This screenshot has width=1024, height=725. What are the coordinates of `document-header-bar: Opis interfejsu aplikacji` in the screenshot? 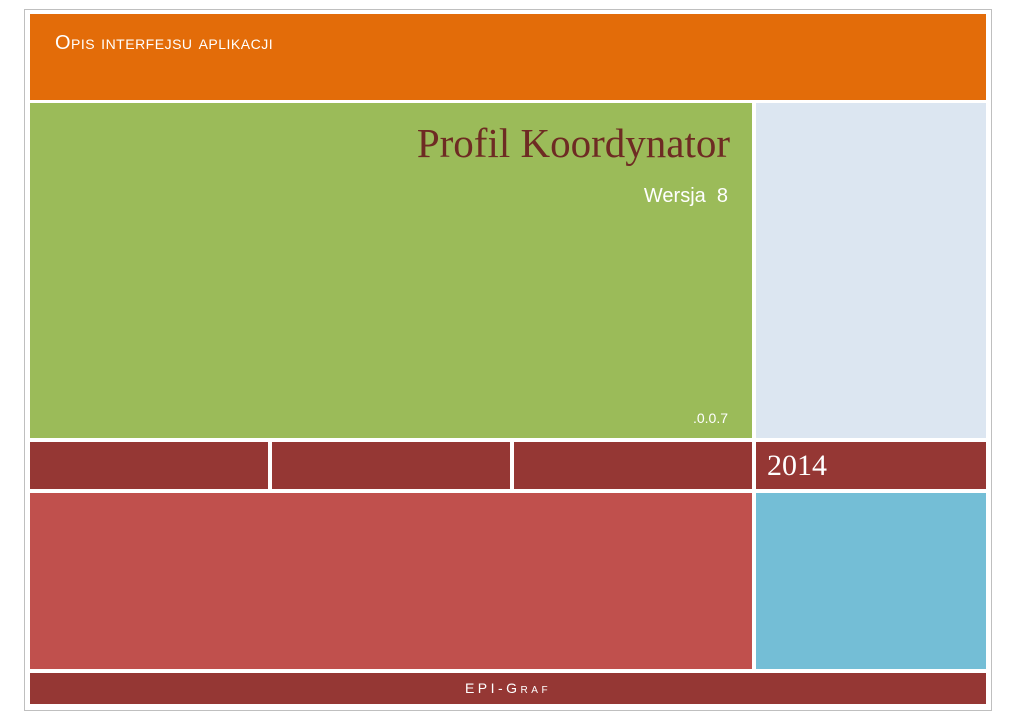 It's located at (508, 57).